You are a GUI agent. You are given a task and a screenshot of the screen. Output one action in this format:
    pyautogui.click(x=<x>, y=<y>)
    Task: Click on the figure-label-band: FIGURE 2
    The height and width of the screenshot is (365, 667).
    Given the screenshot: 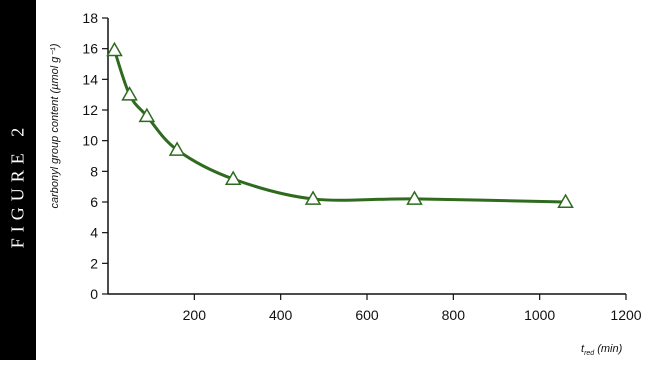 What is the action you would take?
    pyautogui.click(x=18, y=180)
    